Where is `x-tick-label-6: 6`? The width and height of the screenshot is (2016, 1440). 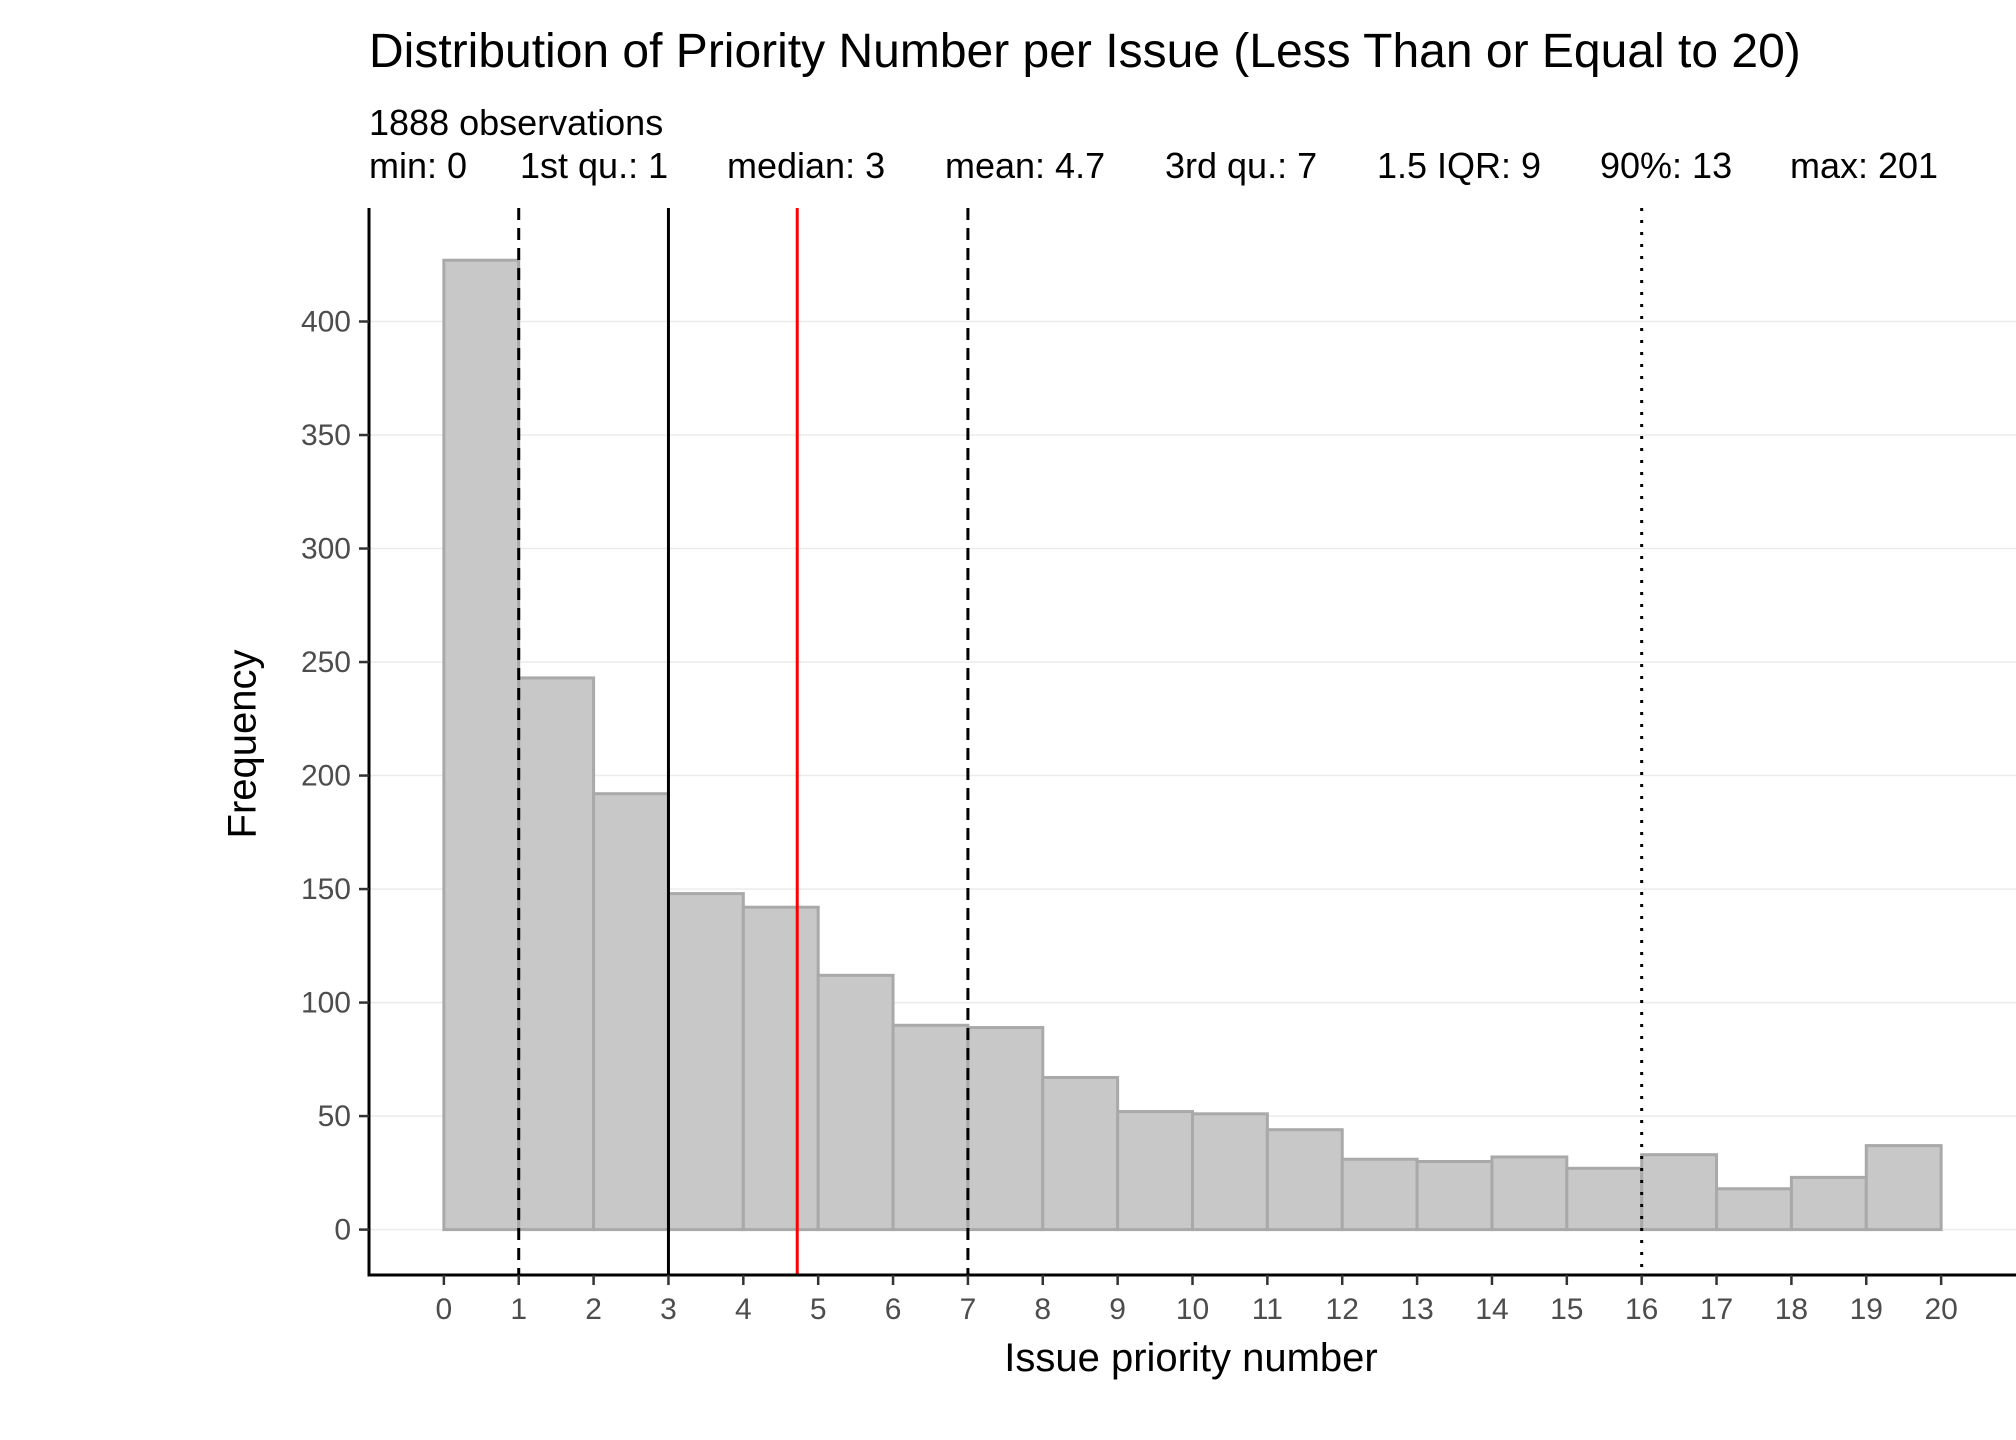
x-tick-label-6: 6 is located at coordinates (893, 1309).